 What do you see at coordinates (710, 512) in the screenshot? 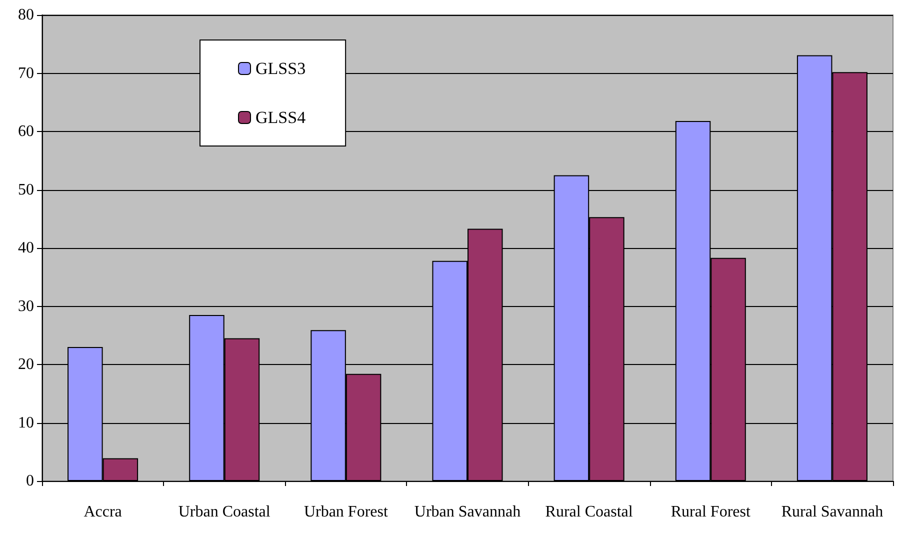
I see `x-tick-label: Rural Forest` at bounding box center [710, 512].